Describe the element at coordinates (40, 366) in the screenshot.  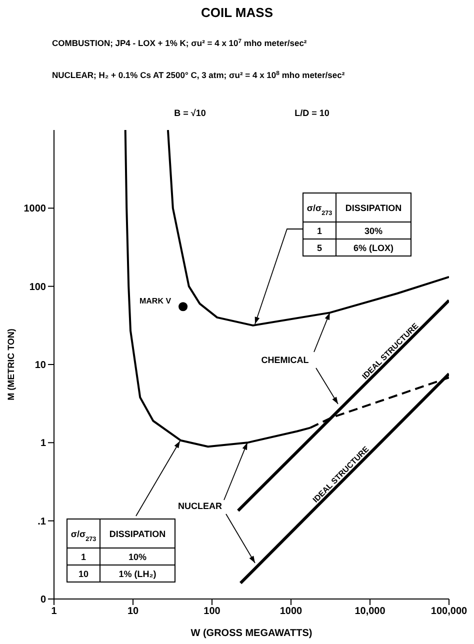
I see `y-tick-label: 10` at that location.